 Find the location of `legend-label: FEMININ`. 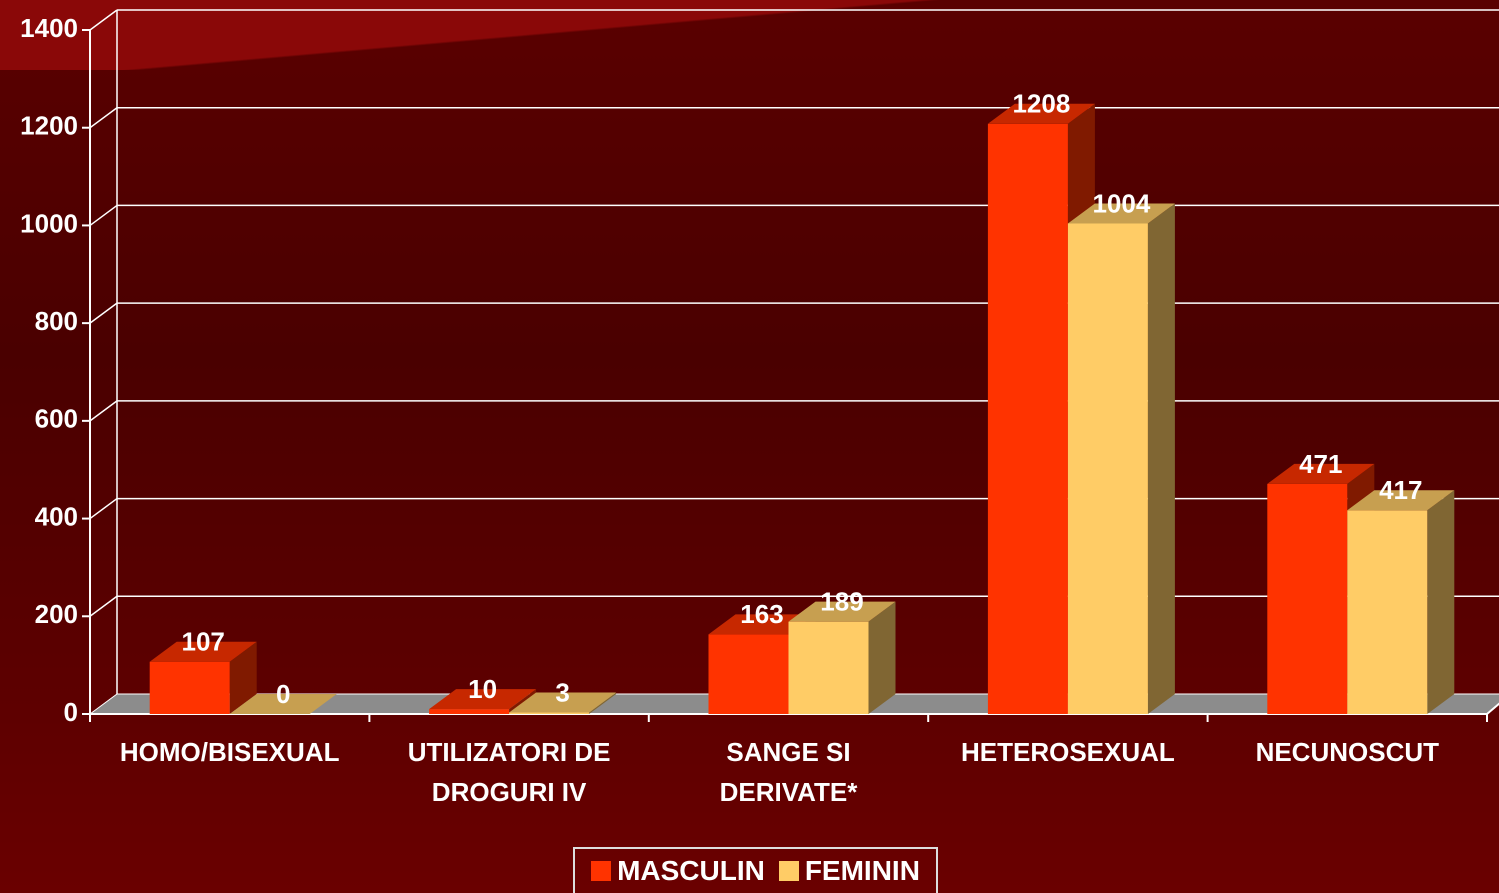

legend-label: FEMININ is located at coordinates (862, 870).